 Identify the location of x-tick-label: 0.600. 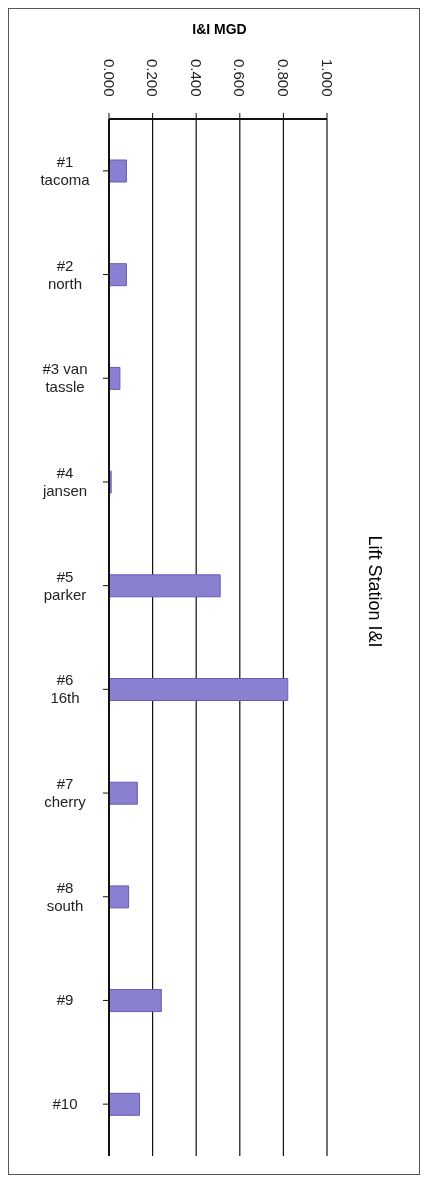
(240, 78).